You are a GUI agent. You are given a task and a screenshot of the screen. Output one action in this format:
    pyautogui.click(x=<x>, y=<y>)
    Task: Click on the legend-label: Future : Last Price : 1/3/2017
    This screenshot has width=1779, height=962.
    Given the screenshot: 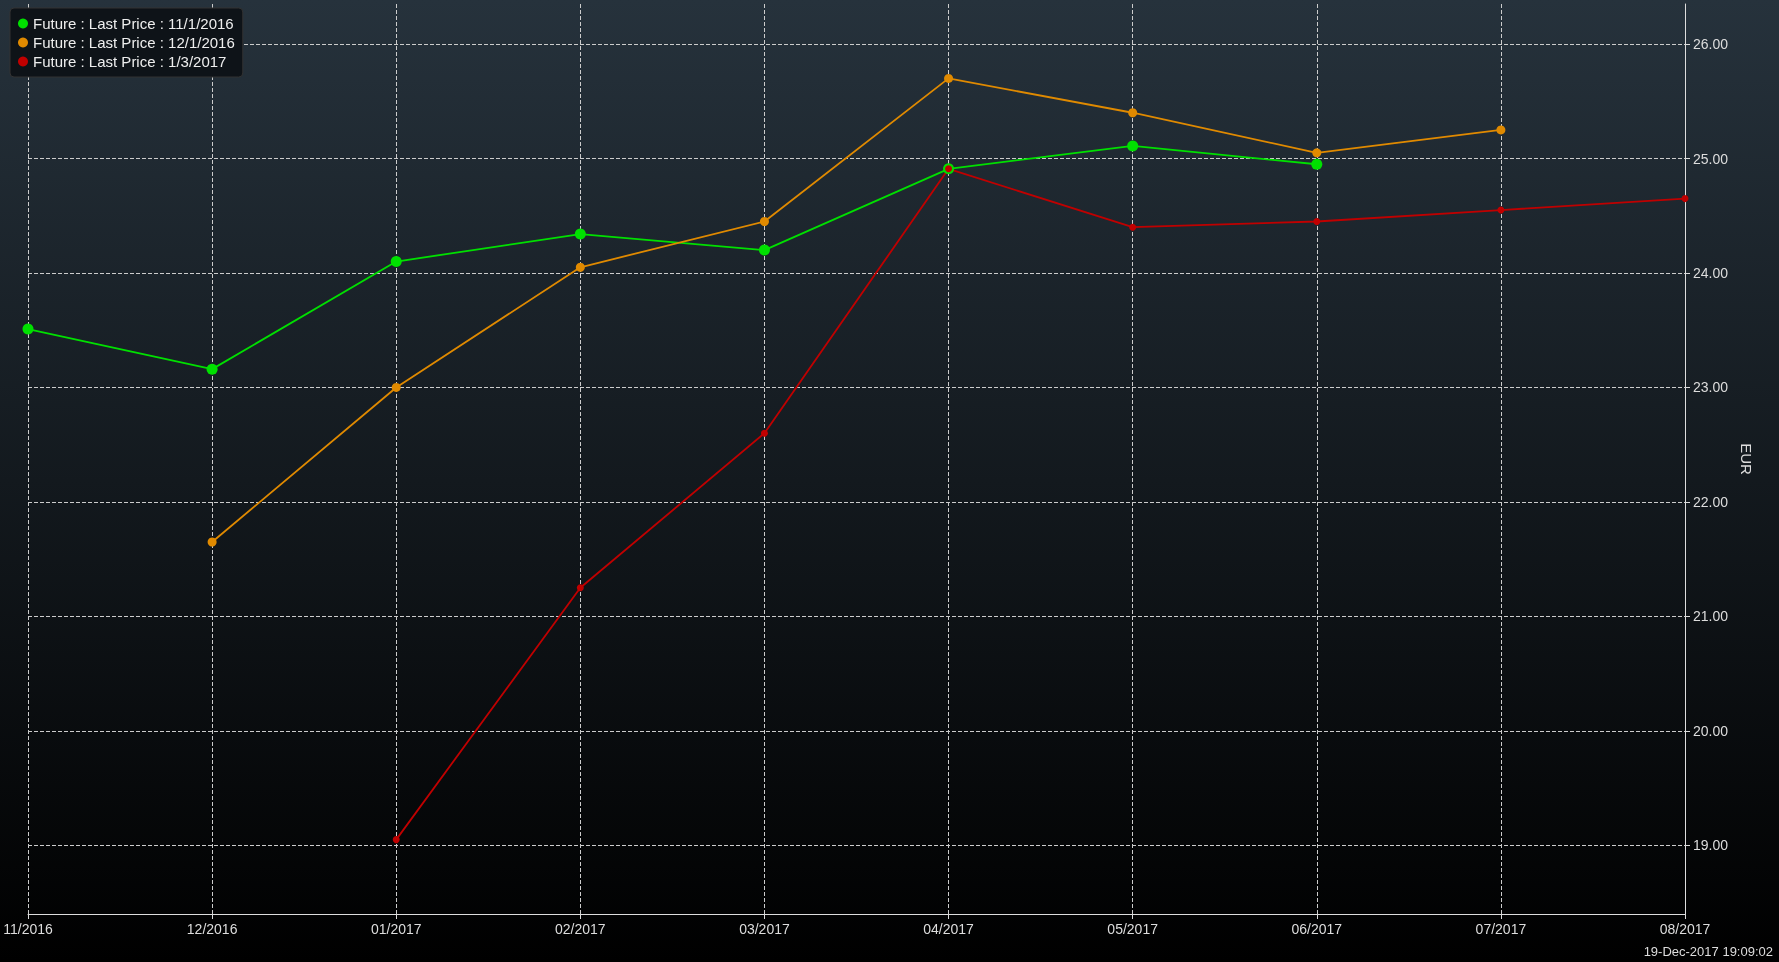 What is the action you would take?
    pyautogui.click(x=130, y=61)
    